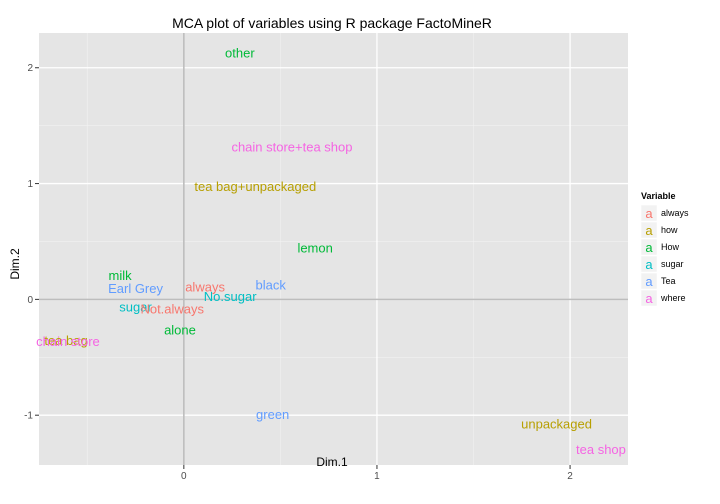 The image size is (720, 504). I want to click on y-tick-label: -1, so click(28, 416).